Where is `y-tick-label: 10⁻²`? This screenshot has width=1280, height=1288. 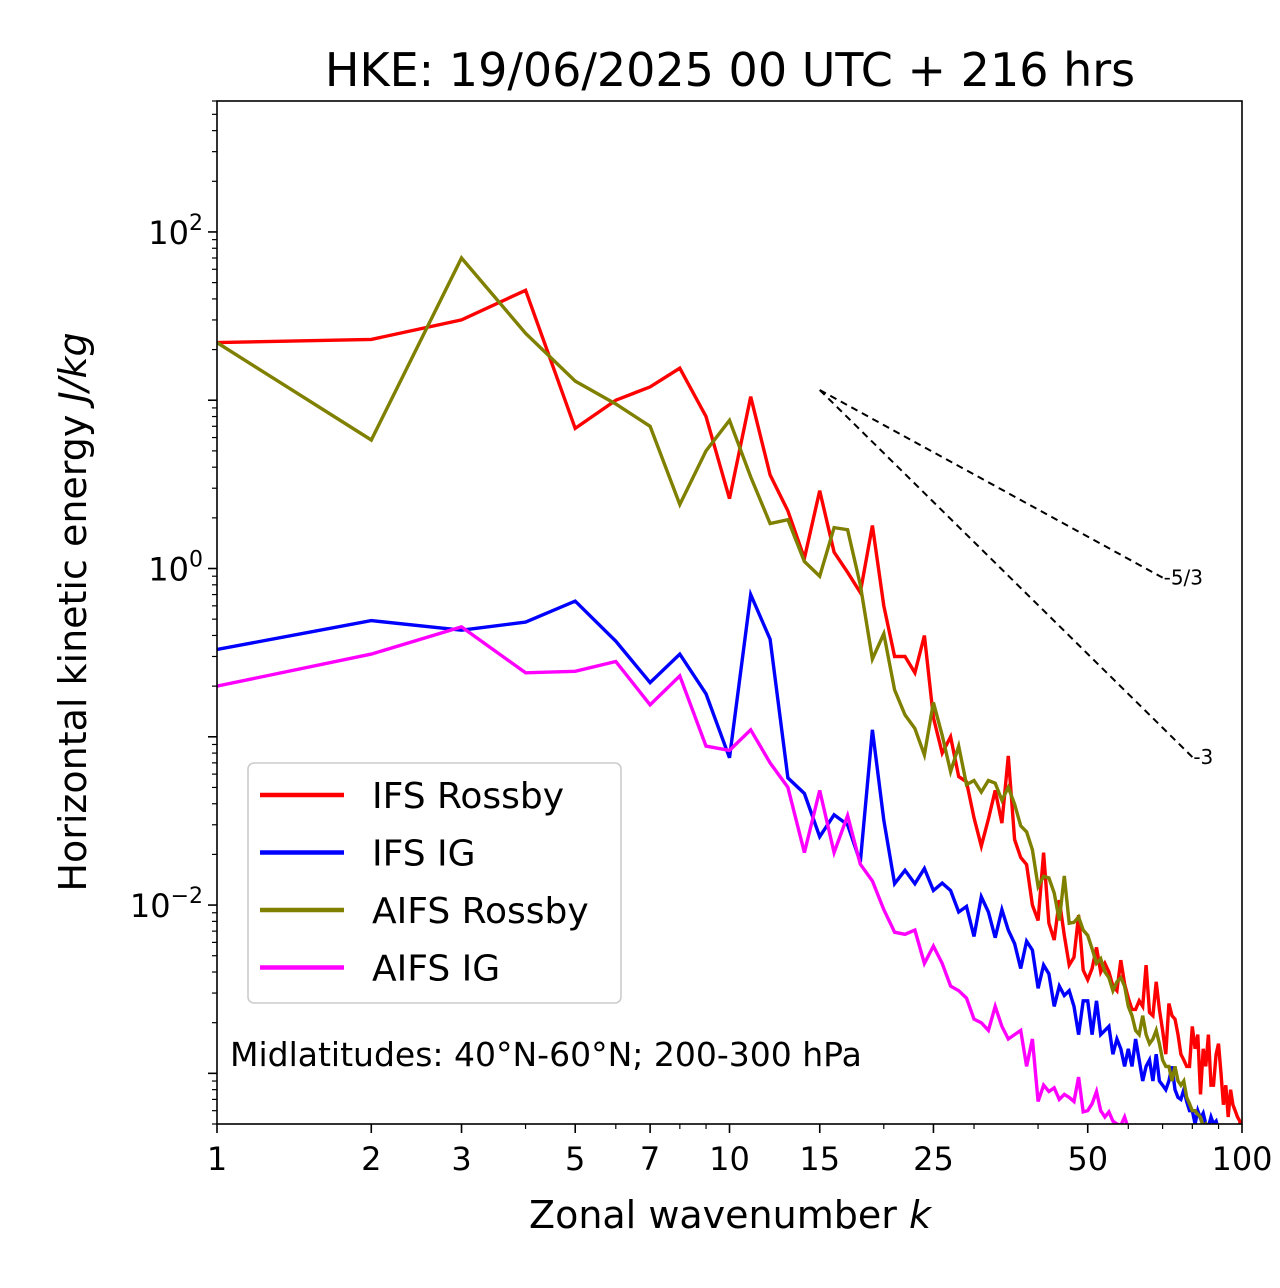 y-tick-label: 10⁻² is located at coordinates (166, 904).